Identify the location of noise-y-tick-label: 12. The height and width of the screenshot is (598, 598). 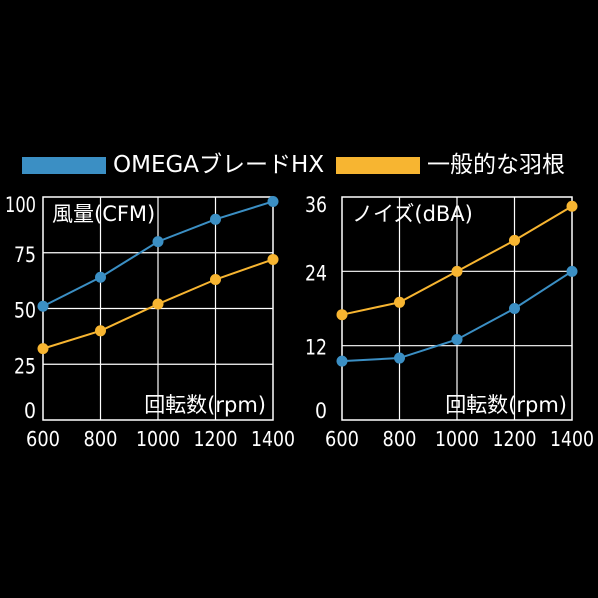
(316, 348).